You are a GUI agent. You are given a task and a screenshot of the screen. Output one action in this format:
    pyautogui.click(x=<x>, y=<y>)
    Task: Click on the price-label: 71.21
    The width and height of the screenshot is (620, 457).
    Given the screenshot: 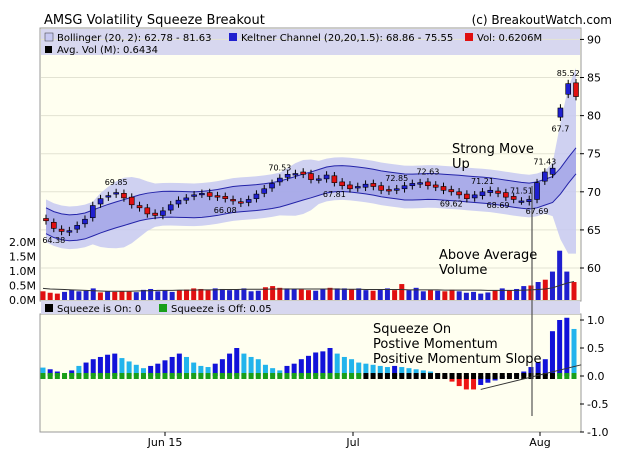 What is the action you would take?
    pyautogui.click(x=482, y=181)
    